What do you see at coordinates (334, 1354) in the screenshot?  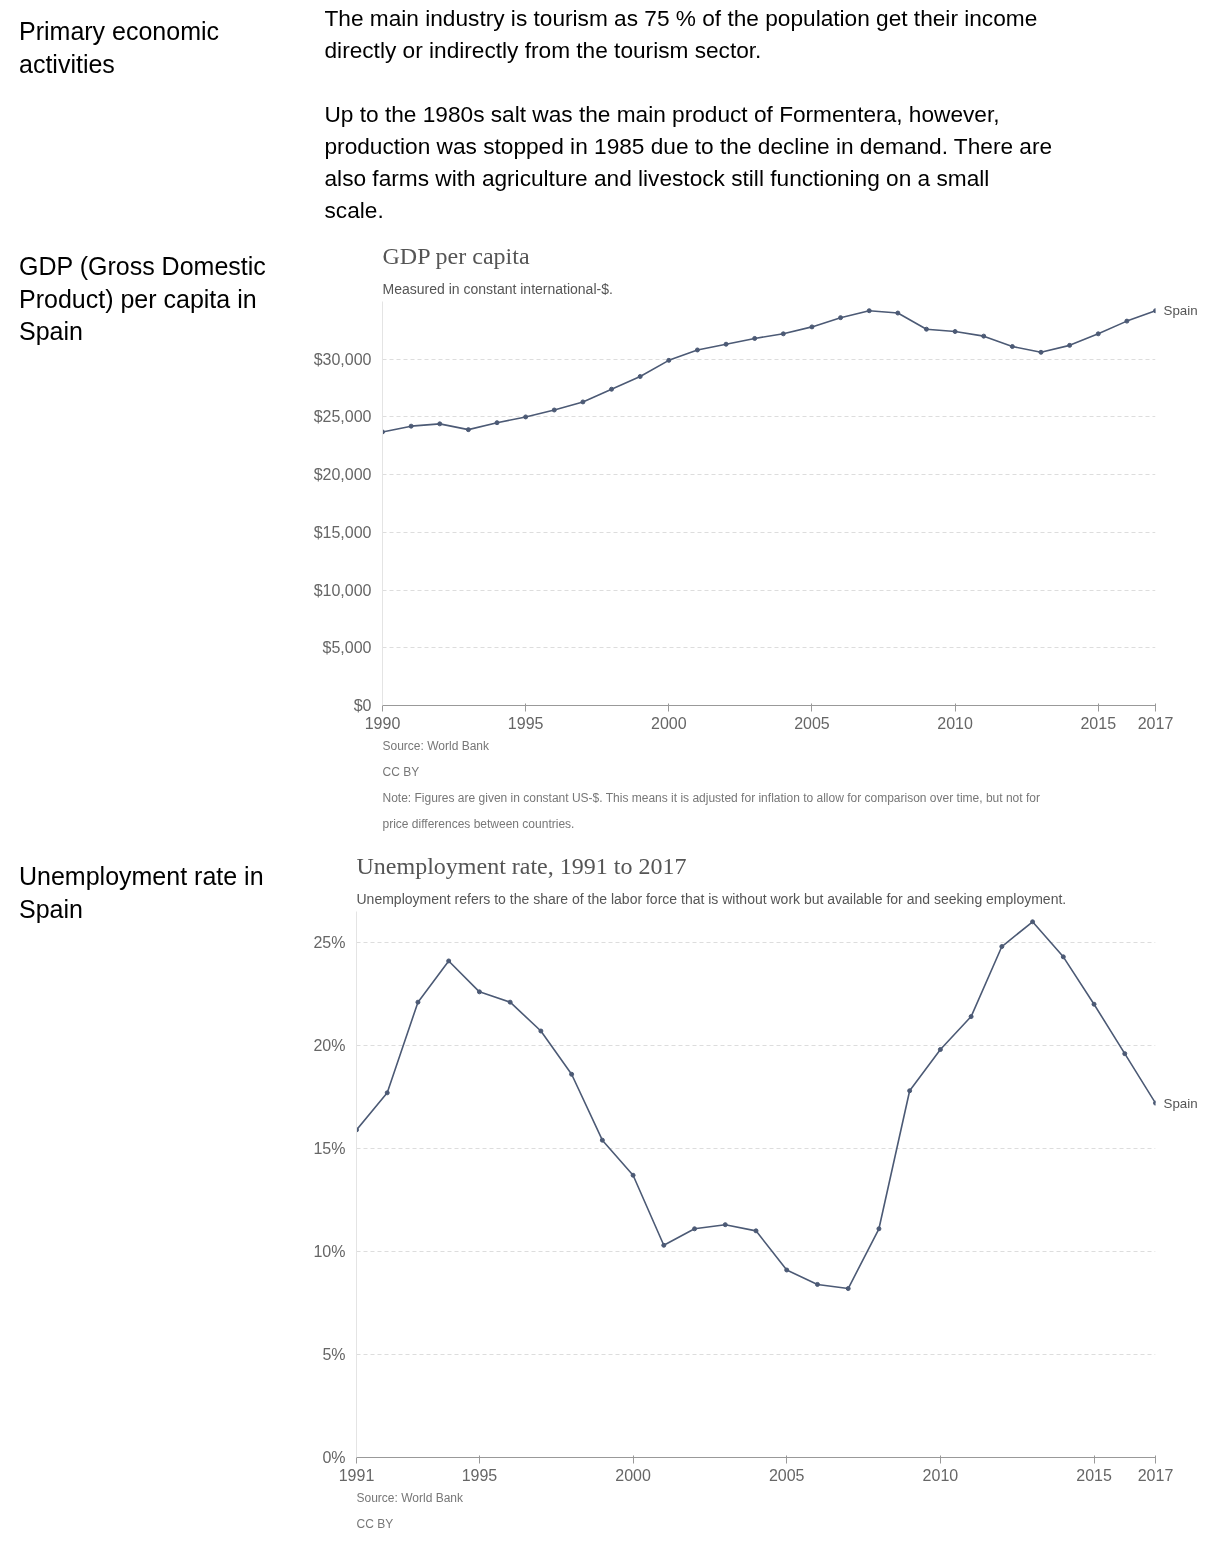 I see `y-tick-label: 5%` at bounding box center [334, 1354].